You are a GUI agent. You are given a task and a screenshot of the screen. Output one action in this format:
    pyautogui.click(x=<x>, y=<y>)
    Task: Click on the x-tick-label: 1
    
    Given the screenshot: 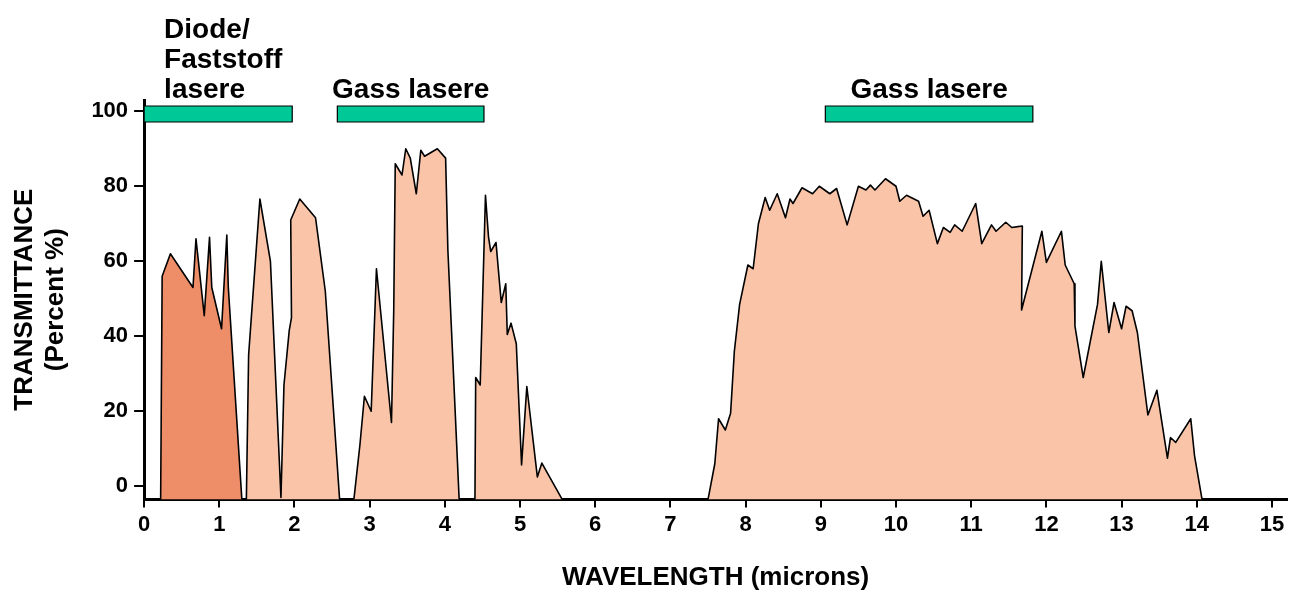 What is the action you would take?
    pyautogui.click(x=219, y=523)
    